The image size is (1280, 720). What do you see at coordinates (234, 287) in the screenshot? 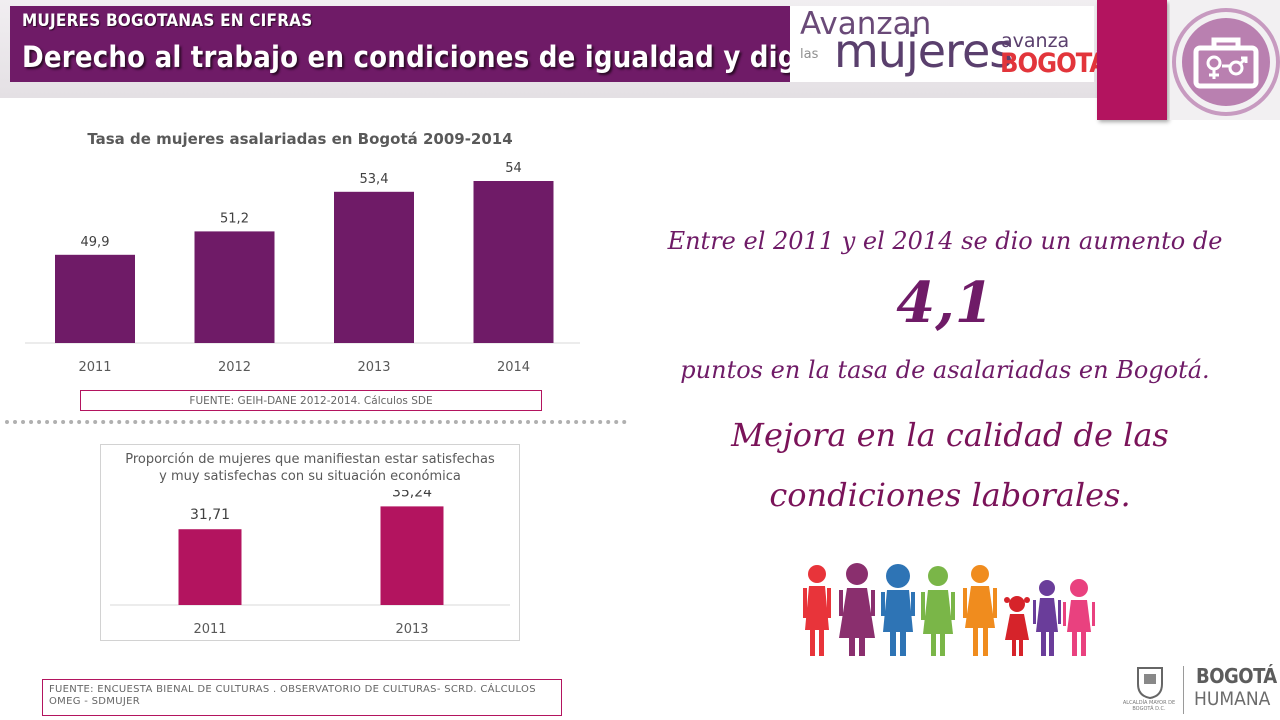
I see `bar-2012` at bounding box center [234, 287].